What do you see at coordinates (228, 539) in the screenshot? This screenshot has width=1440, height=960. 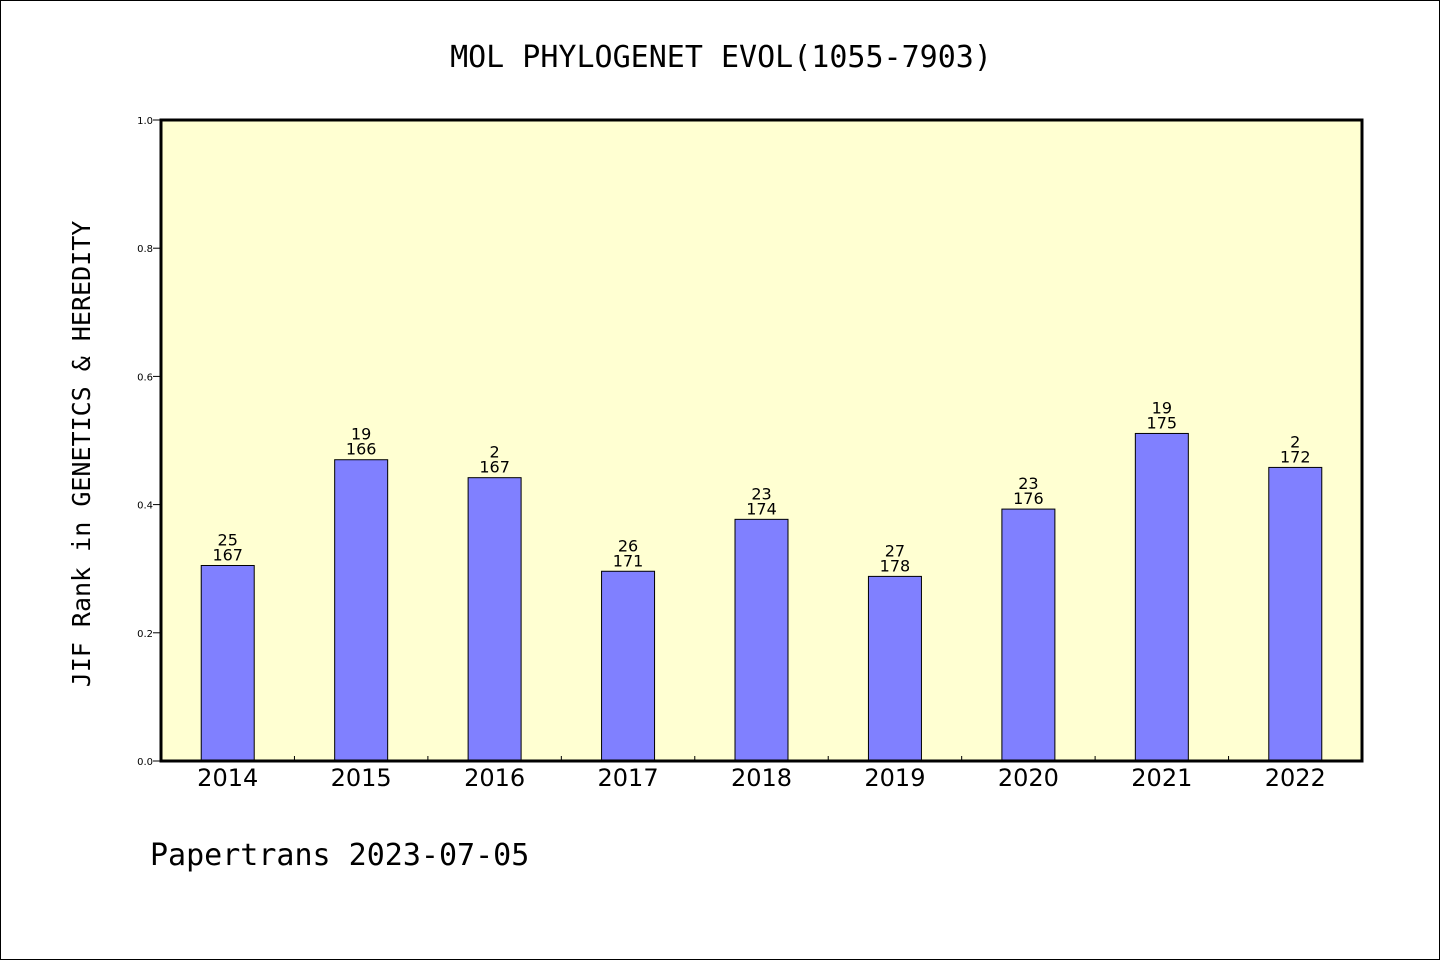 I see `bar-label-rank: 25` at bounding box center [228, 539].